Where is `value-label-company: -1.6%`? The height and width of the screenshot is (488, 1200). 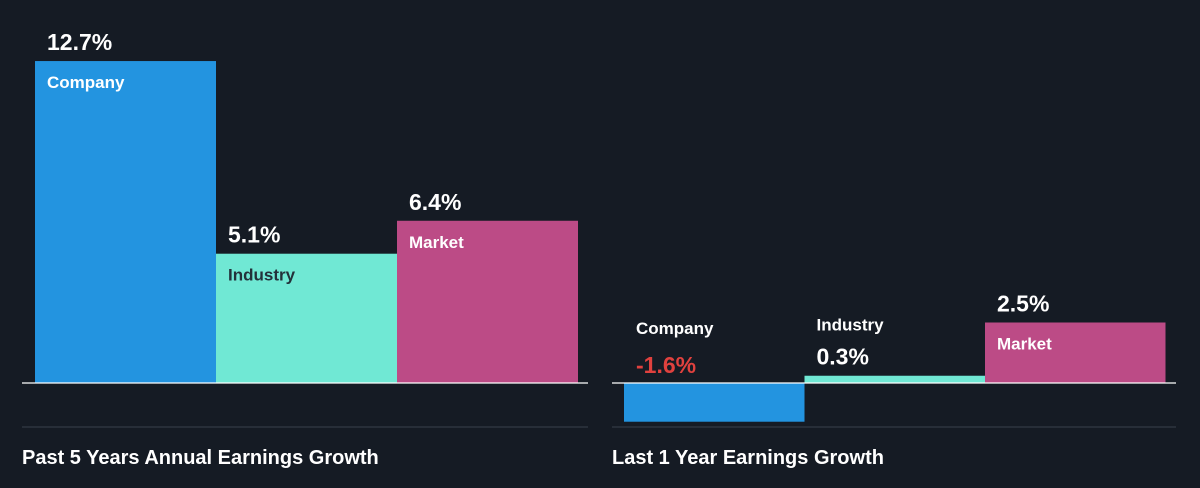
value-label-company: -1.6% is located at coordinates (666, 365).